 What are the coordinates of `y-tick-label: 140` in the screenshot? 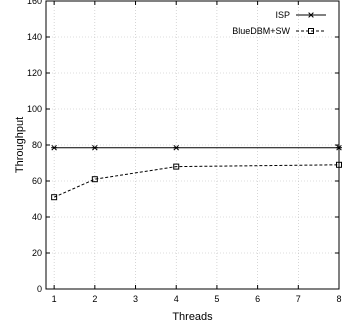 It's located at (34, 37).